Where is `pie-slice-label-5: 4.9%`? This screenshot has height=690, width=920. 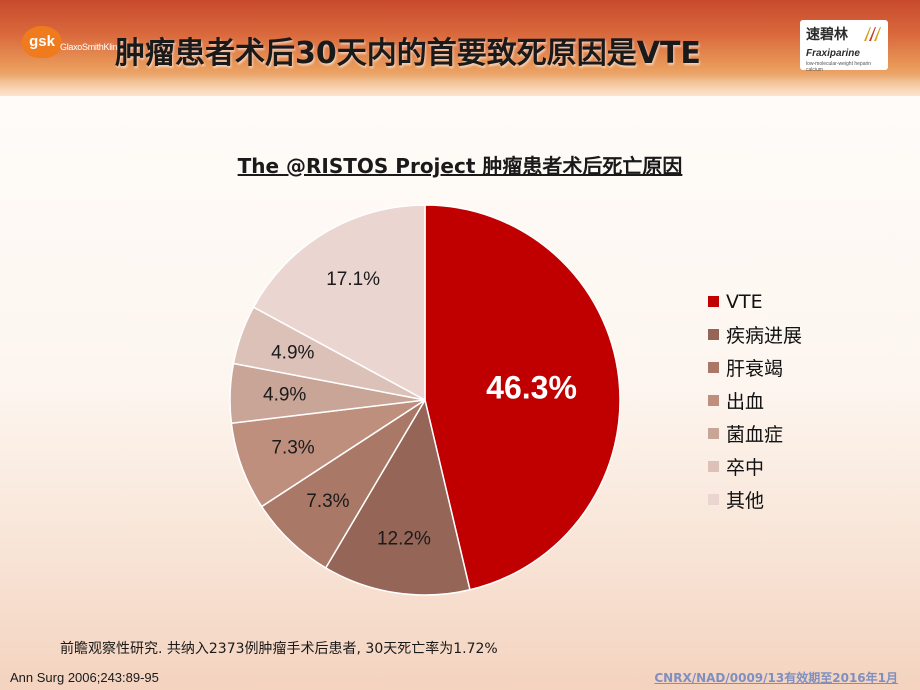 pie-slice-label-5: 4.9% is located at coordinates (284, 395).